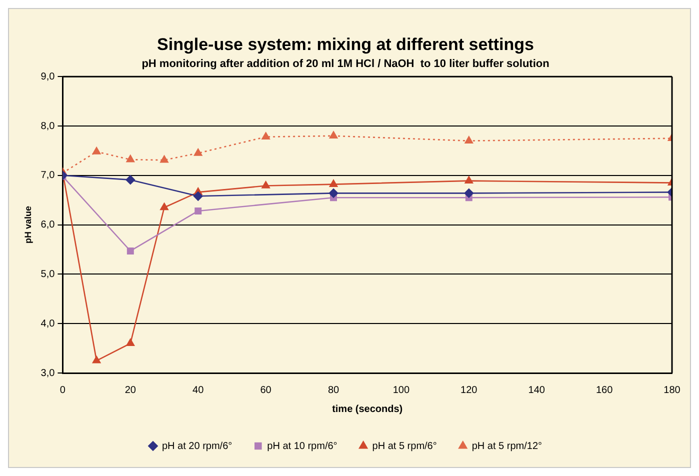 The width and height of the screenshot is (699, 476). I want to click on x-tick-label: 80, so click(334, 390).